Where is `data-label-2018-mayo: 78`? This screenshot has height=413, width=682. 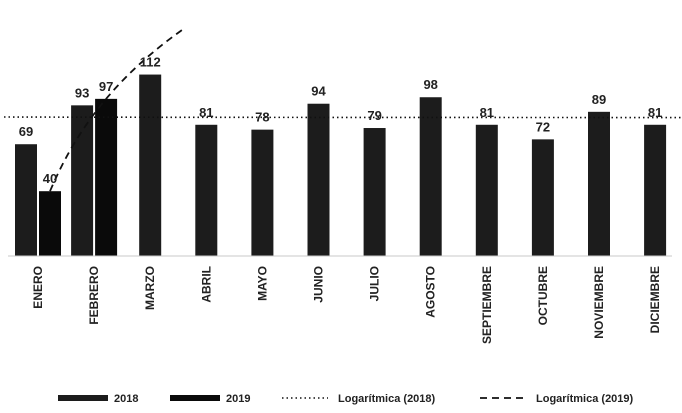
data-label-2018-mayo: 78 is located at coordinates (262, 117).